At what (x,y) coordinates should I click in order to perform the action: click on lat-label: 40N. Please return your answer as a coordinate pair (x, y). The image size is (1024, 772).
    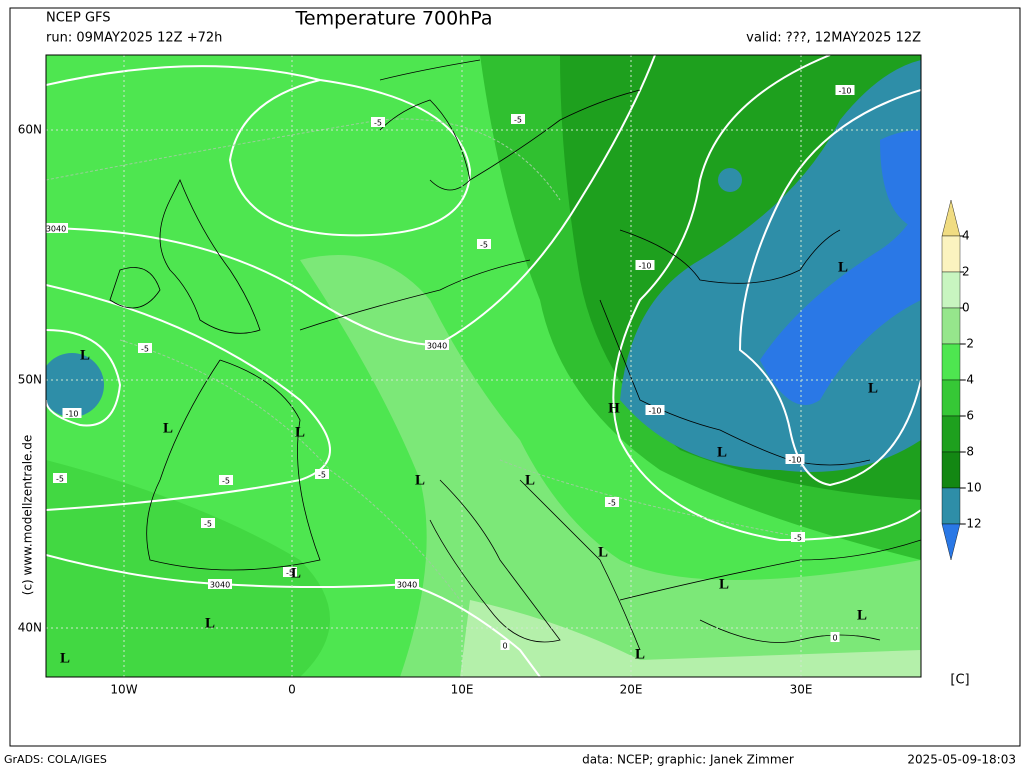
    Looking at the image, I should click on (30, 628).